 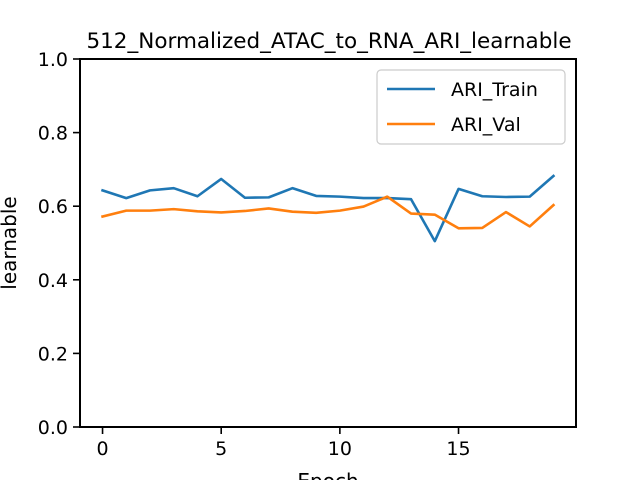 What do you see at coordinates (494, 90) in the screenshot?
I see `legend-label: ARI_Train` at bounding box center [494, 90].